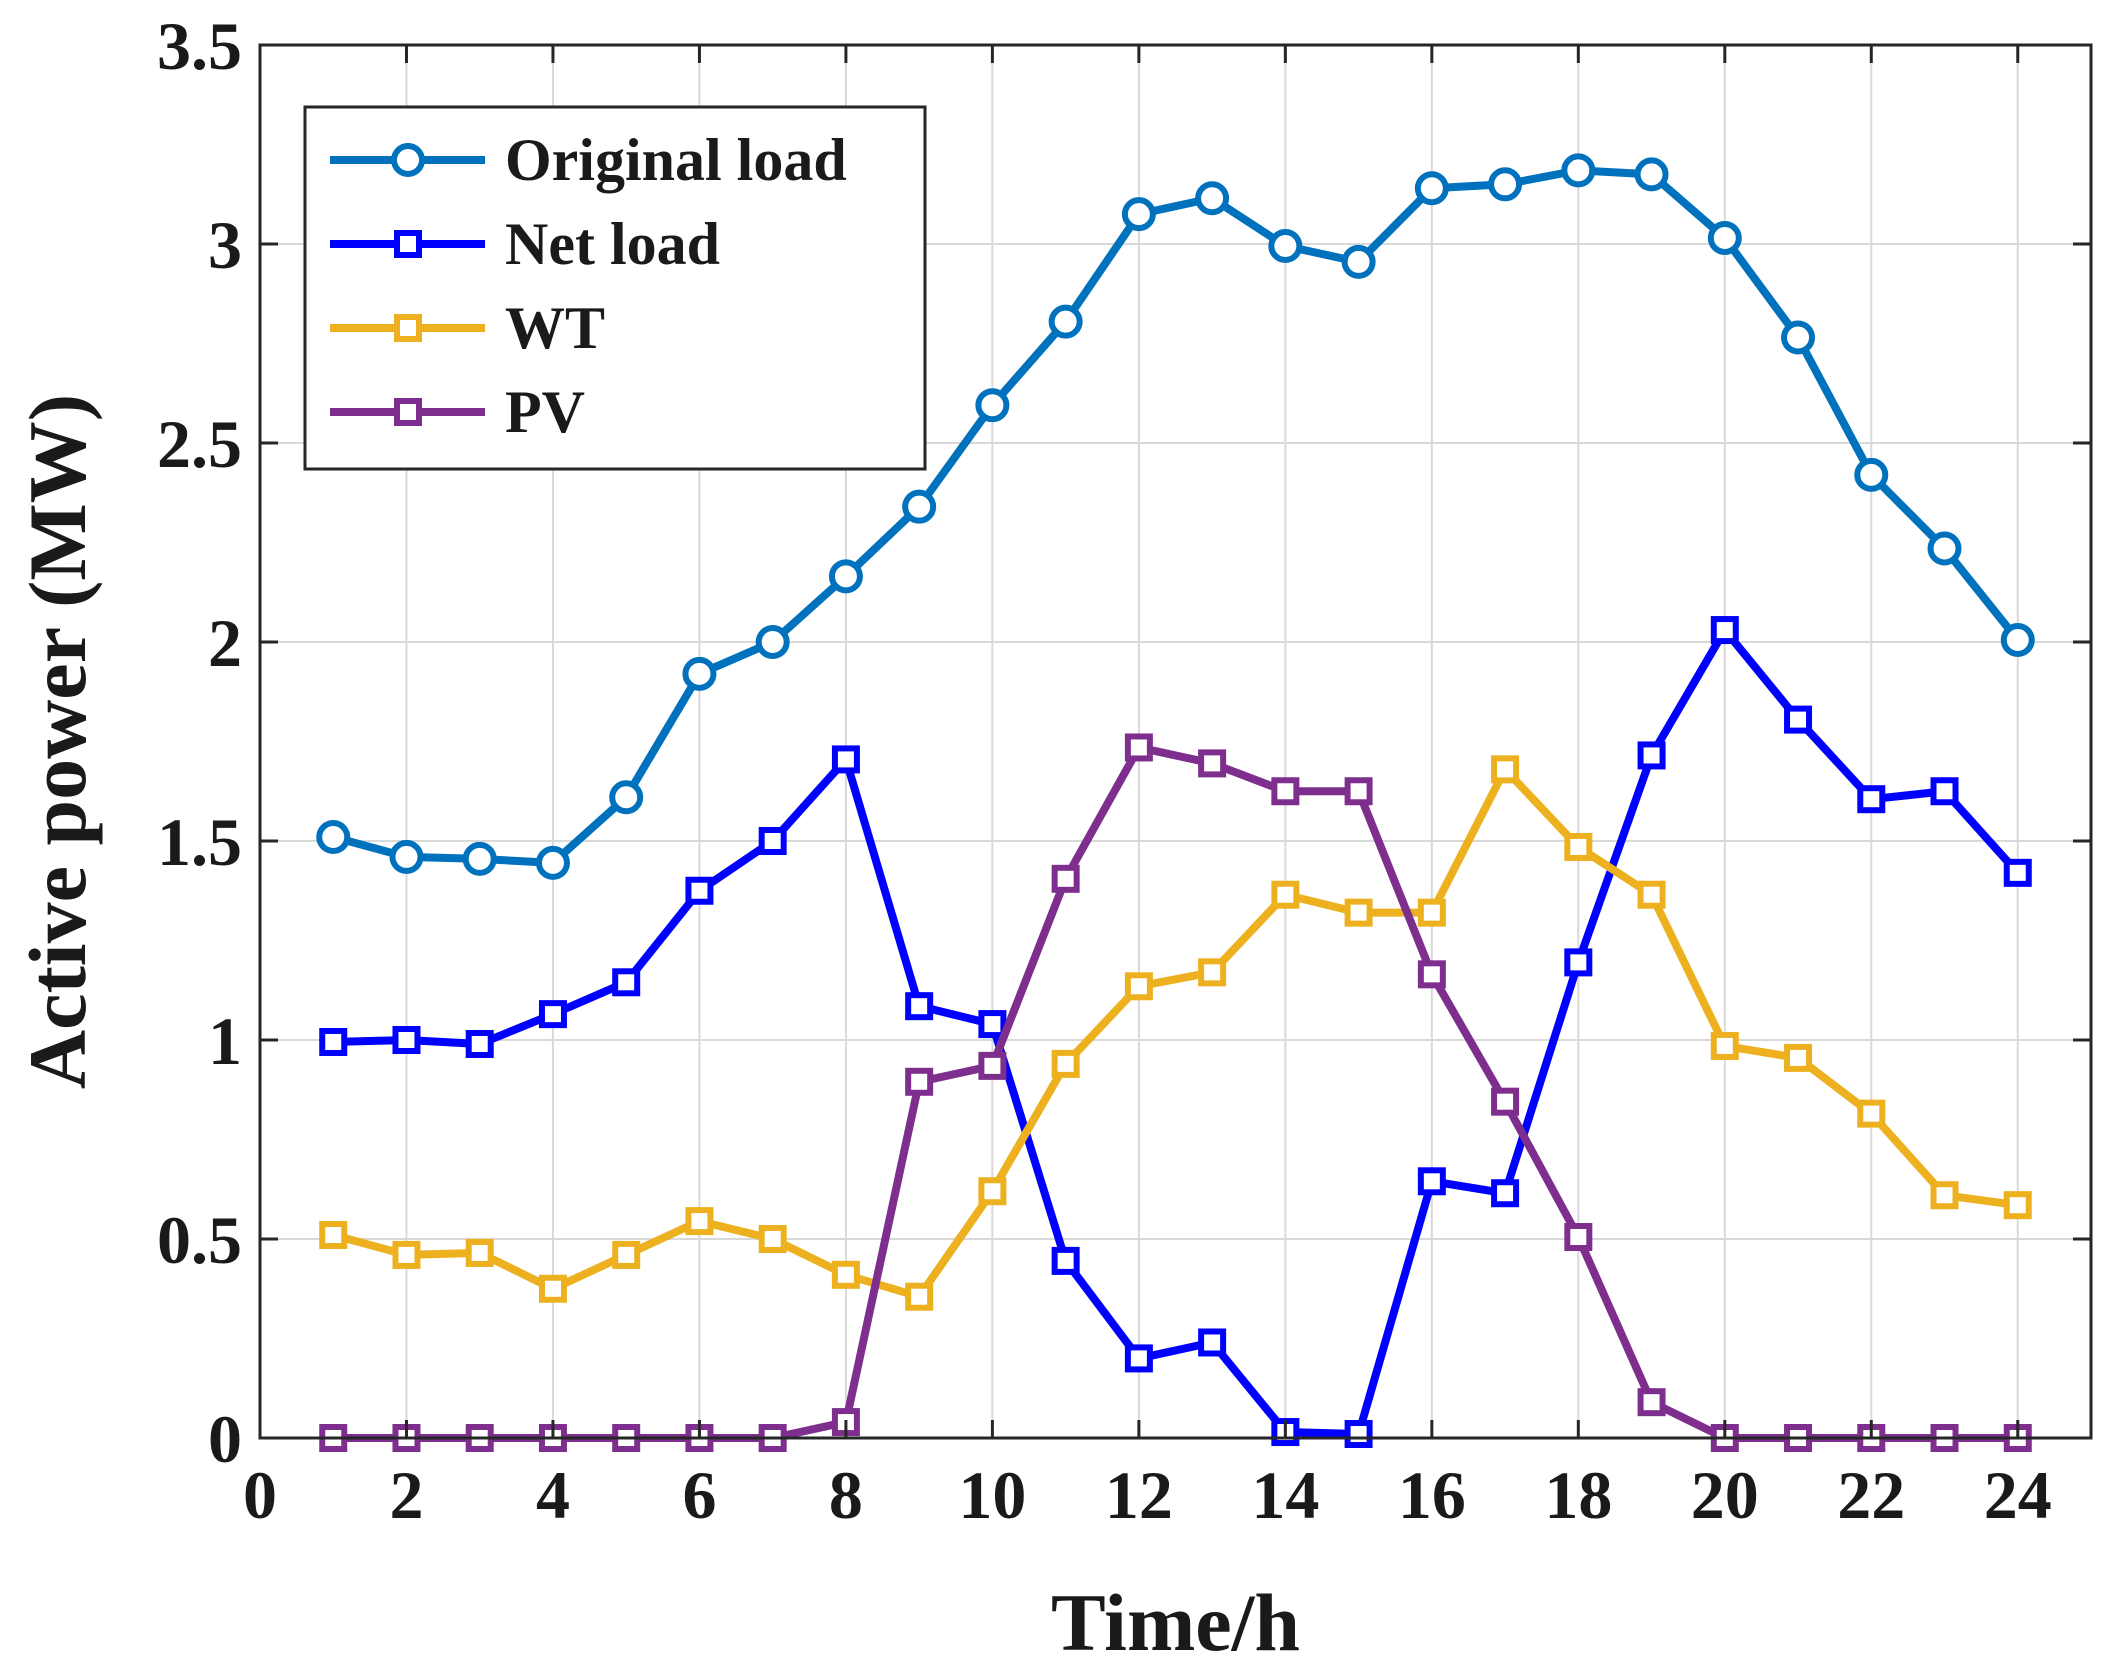 This screenshot has width=2111, height=1665. What do you see at coordinates (2018, 1495) in the screenshot?
I see `x-tick-label: 24` at bounding box center [2018, 1495].